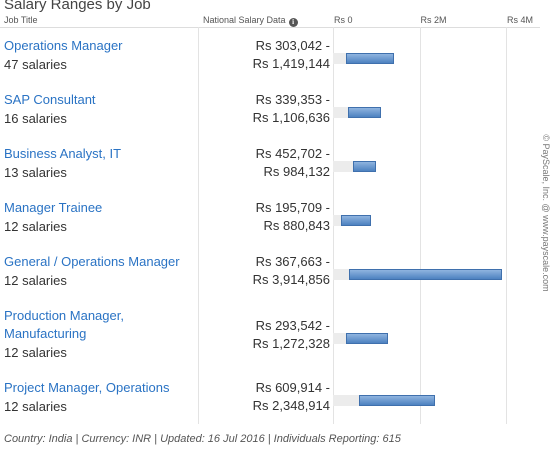 Image resolution: width=554 pixels, height=463 pixels. Describe the element at coordinates (198, 225) in the screenshot. I see `column-divider` at that location.